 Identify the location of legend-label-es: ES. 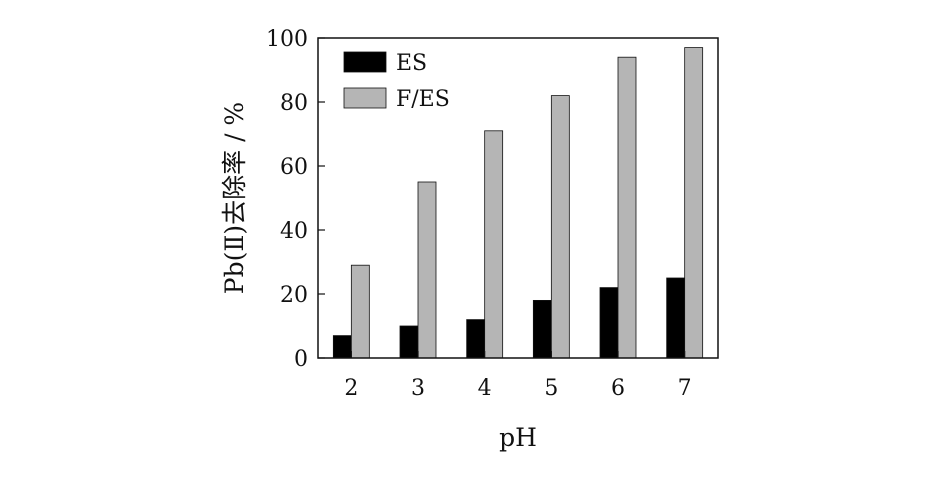
(411, 63).